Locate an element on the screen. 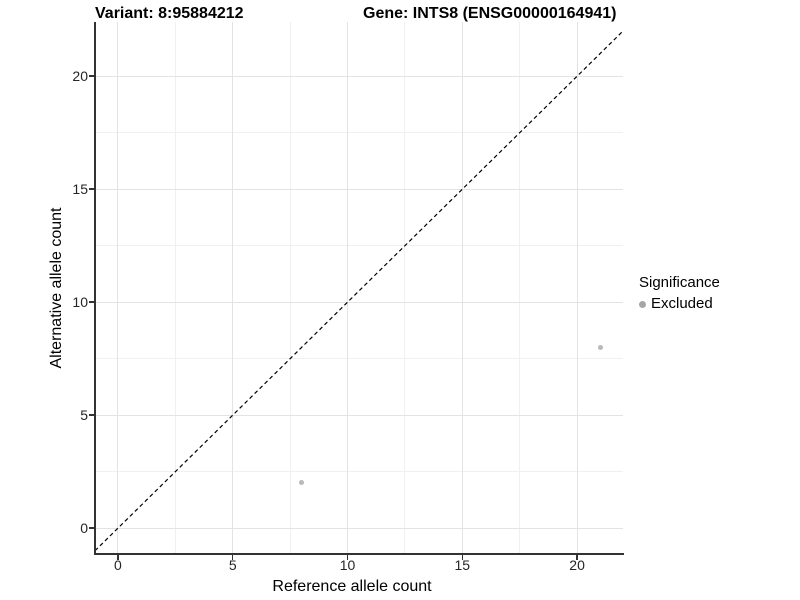 The width and height of the screenshot is (800, 600). x-tick-label: 20 is located at coordinates (577, 565).